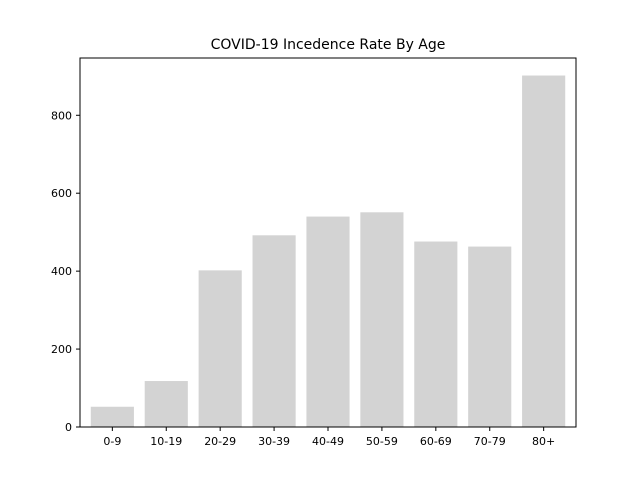 Image resolution: width=640 pixels, height=484 pixels. Describe the element at coordinates (68, 427) in the screenshot. I see `y-tick-label: 0` at that location.